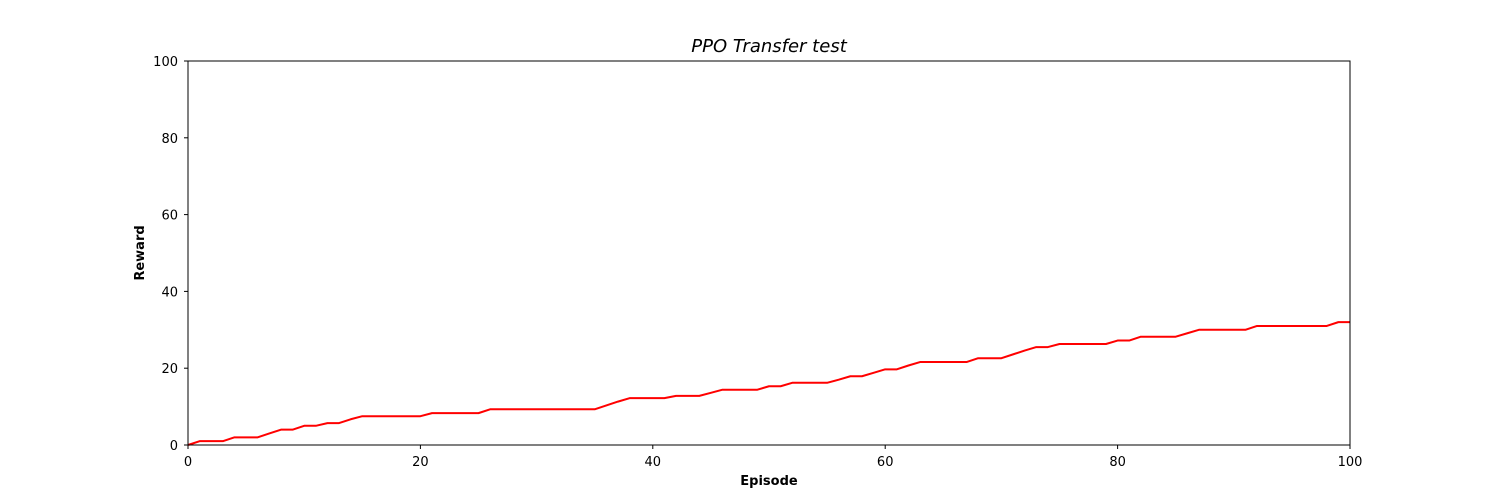 This screenshot has width=1500, height=504. What do you see at coordinates (1350, 462) in the screenshot?
I see `x-tick-label: 100` at bounding box center [1350, 462].